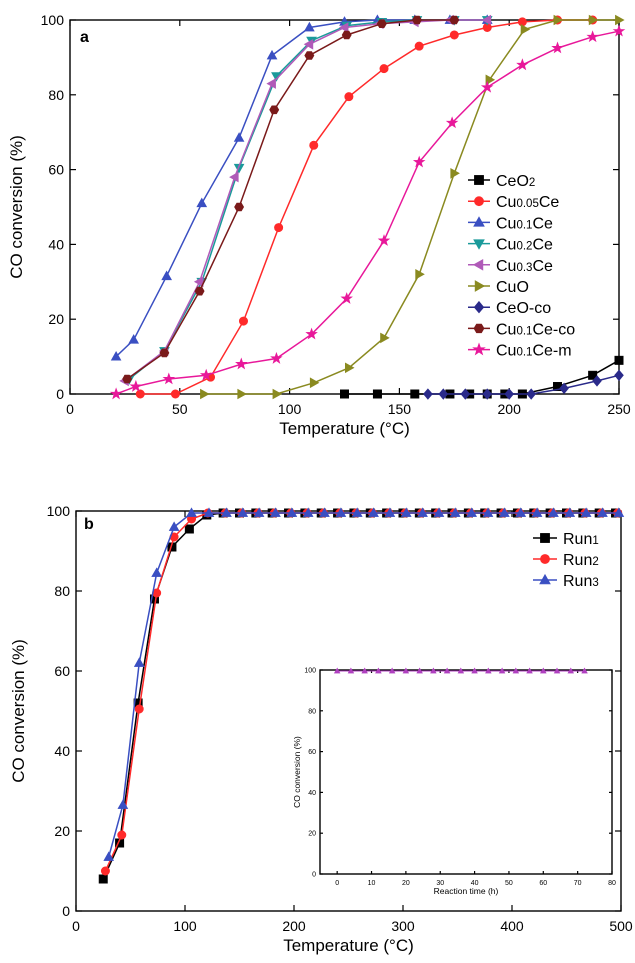 The width and height of the screenshot is (635, 963). I want to click on b-y-tick-label: 40, so click(62, 751).